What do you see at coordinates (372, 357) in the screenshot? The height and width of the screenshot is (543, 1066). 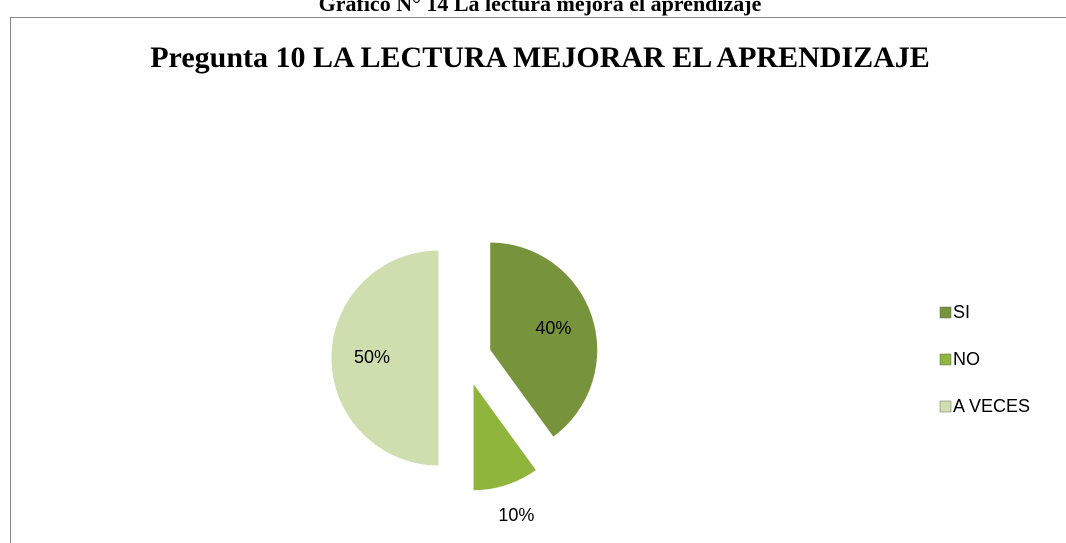 I see `data-label: 50%` at bounding box center [372, 357].